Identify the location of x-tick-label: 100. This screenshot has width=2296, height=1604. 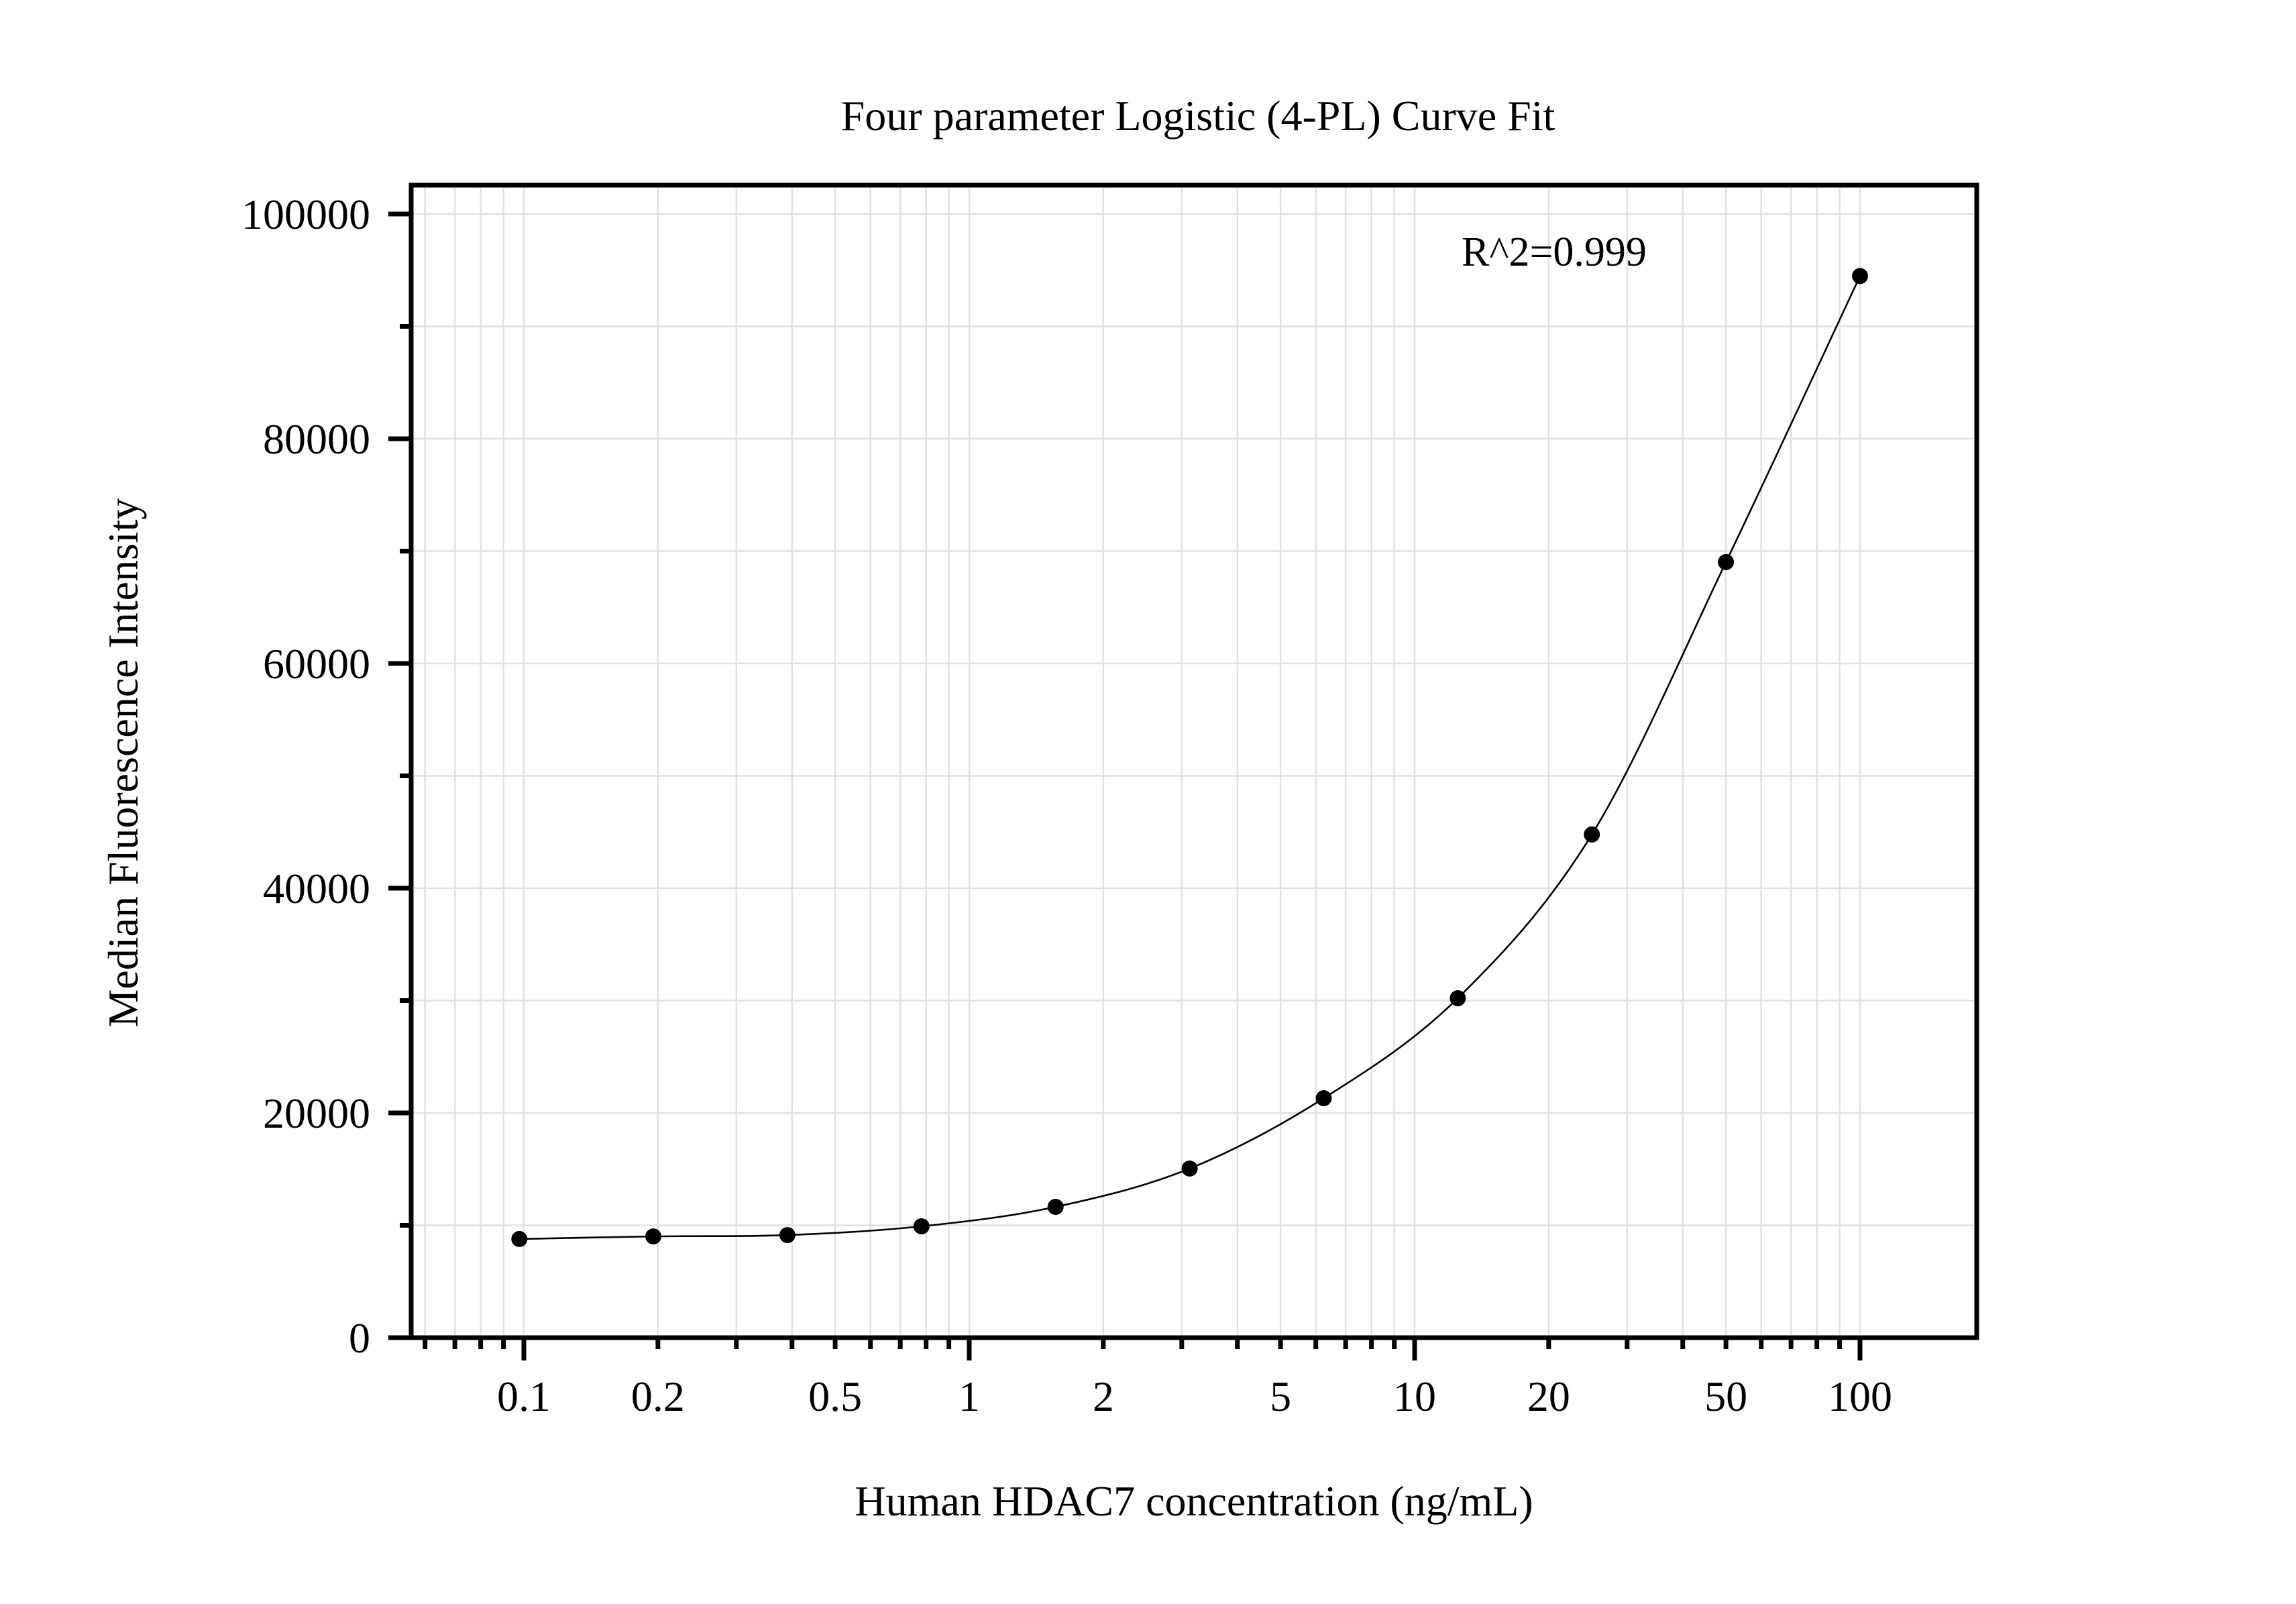
(1860, 1396).